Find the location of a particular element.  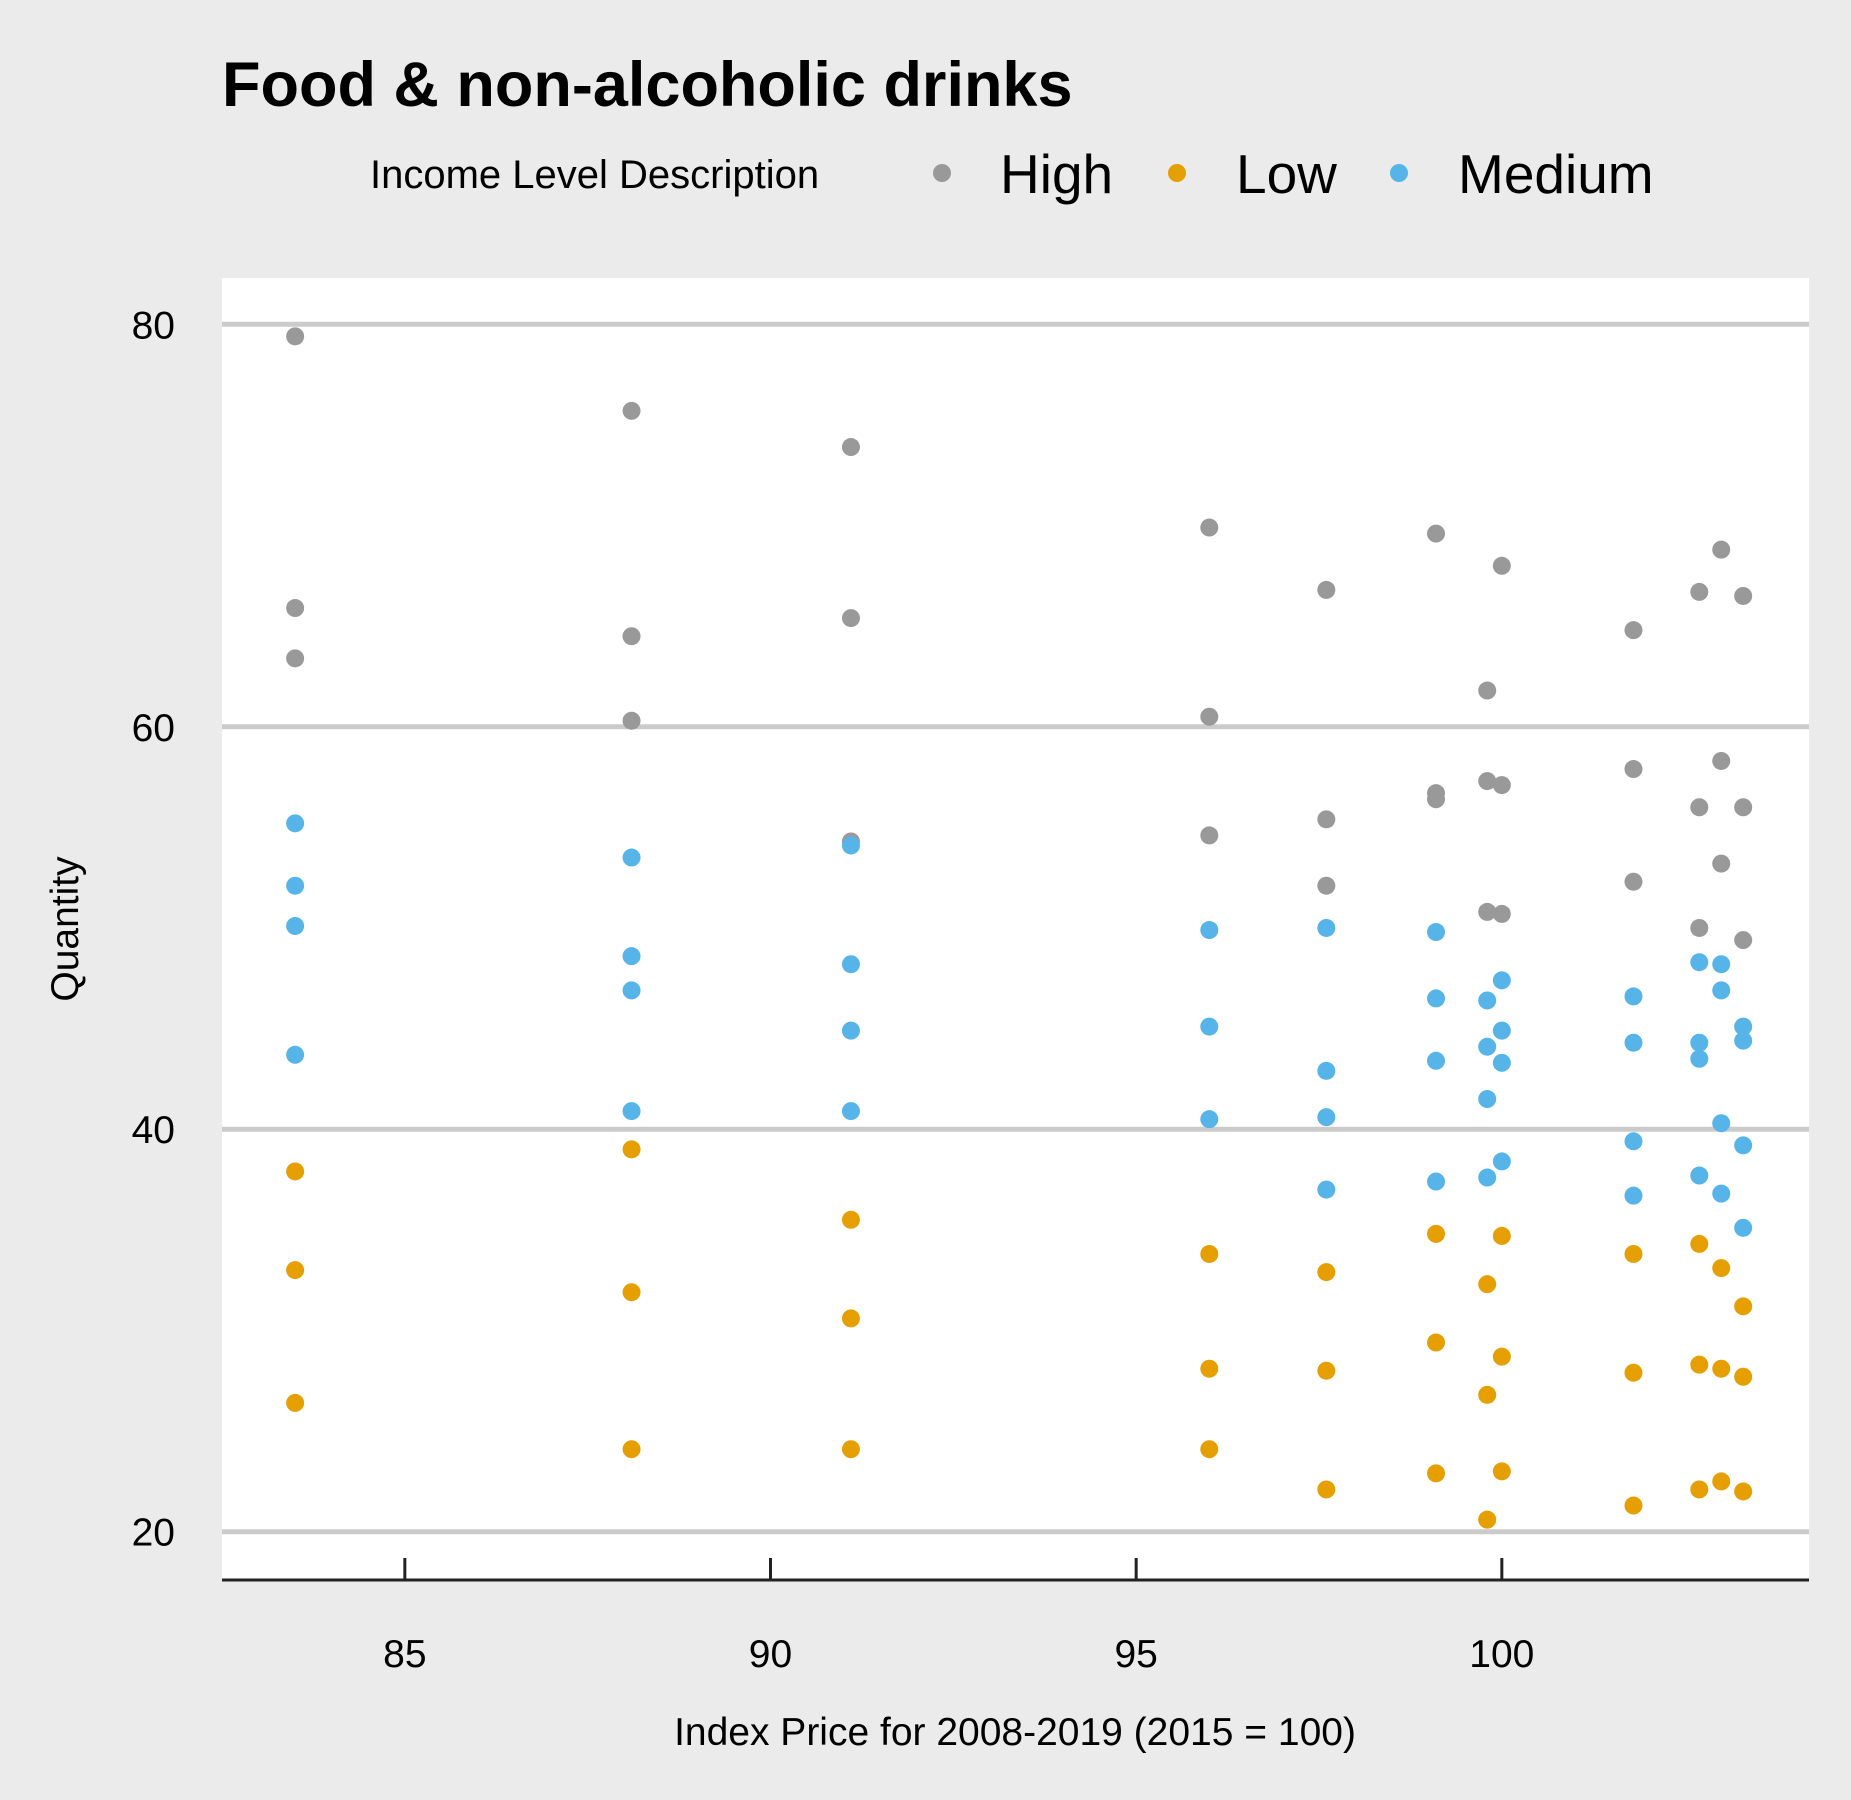

legend: Income Level Description High Low Medium is located at coordinates (1012, 174).